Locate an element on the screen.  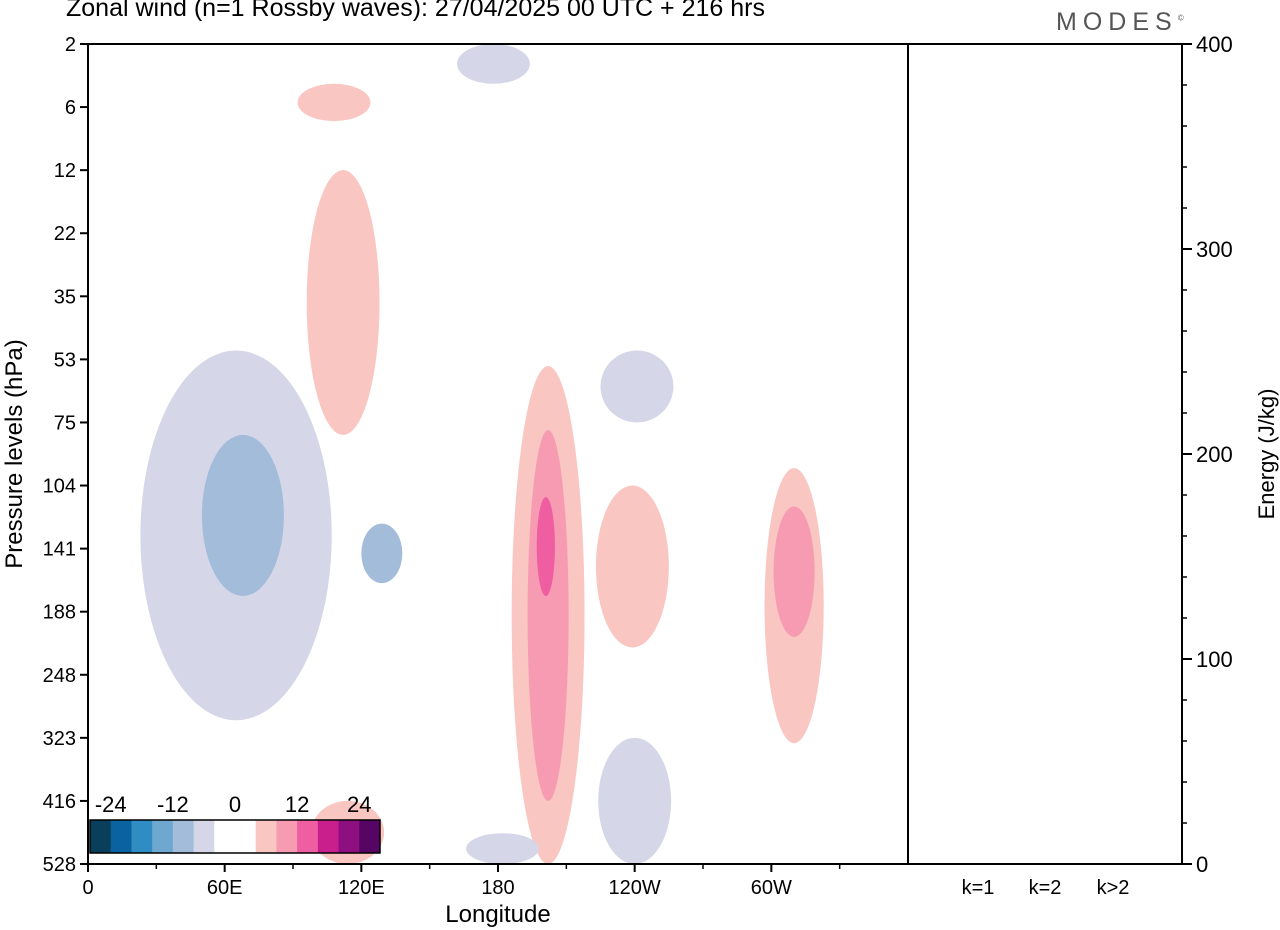
energy-tick-label-0: 0 is located at coordinates (1202, 864).